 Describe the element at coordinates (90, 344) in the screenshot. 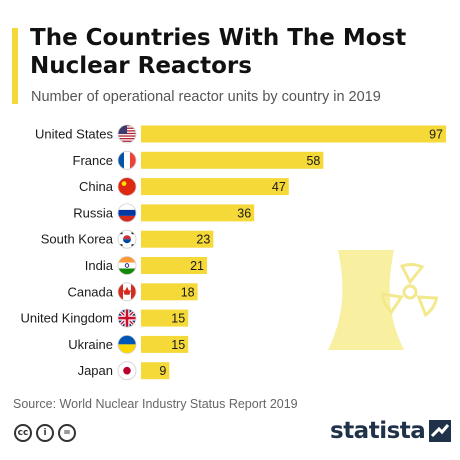

I see `category-label: Ukraine` at that location.